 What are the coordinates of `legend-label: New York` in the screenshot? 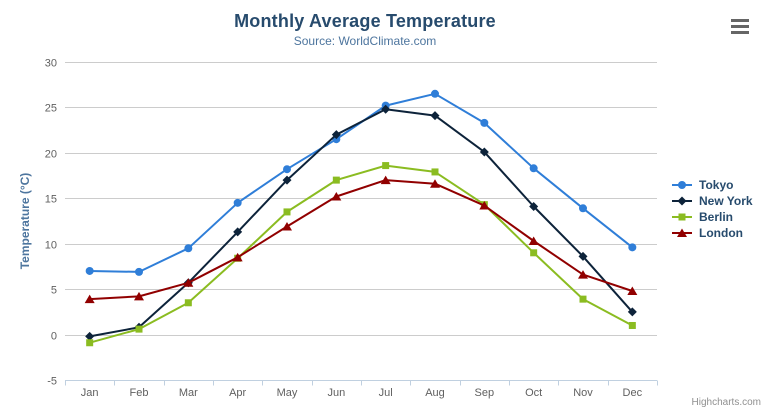 It's located at (726, 201).